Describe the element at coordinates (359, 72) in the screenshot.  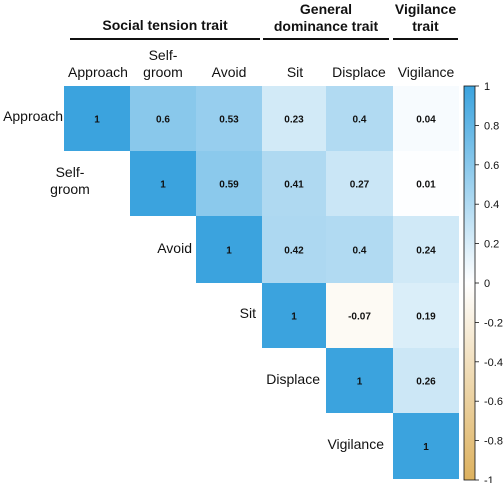
I see `column-label-displace: Displace` at that location.